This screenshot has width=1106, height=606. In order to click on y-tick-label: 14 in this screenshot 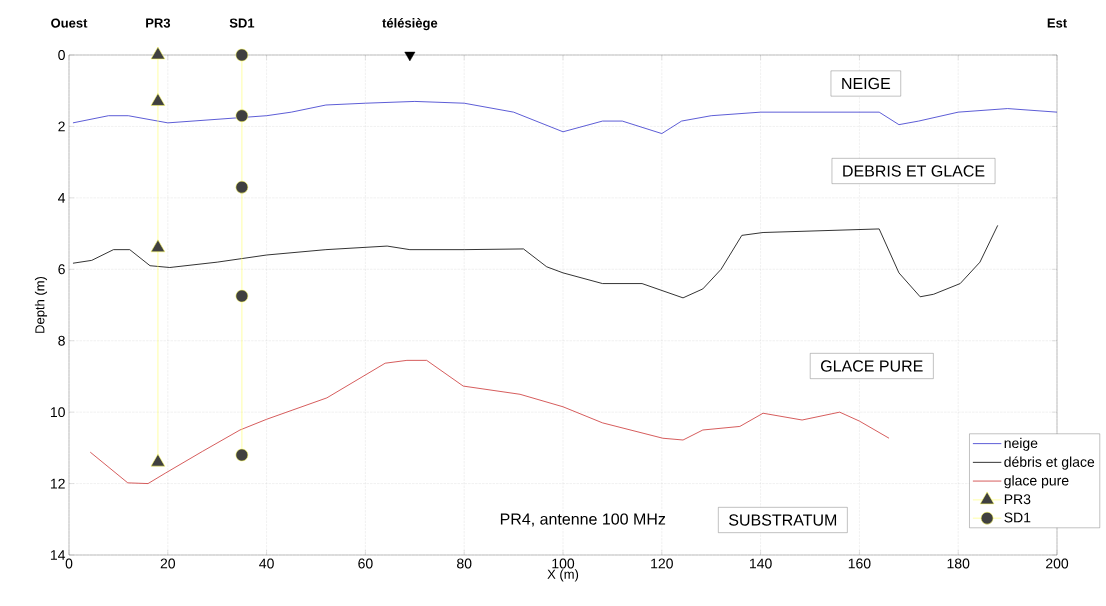, I will do `click(58, 555)`.